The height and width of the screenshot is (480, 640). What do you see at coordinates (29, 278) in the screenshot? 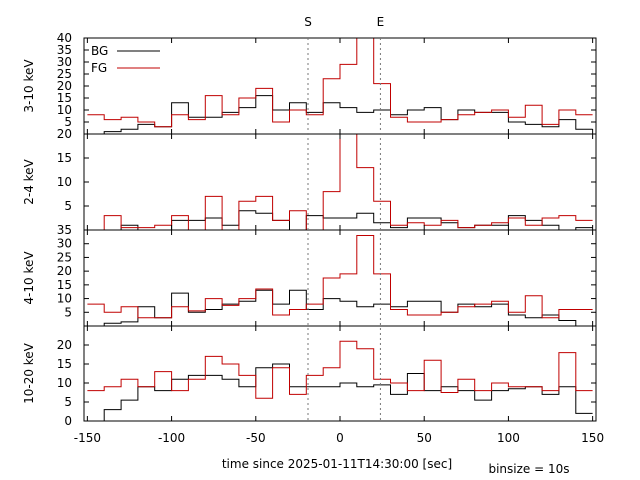
I see `y-axis-label: 4-10 keV` at bounding box center [29, 278].